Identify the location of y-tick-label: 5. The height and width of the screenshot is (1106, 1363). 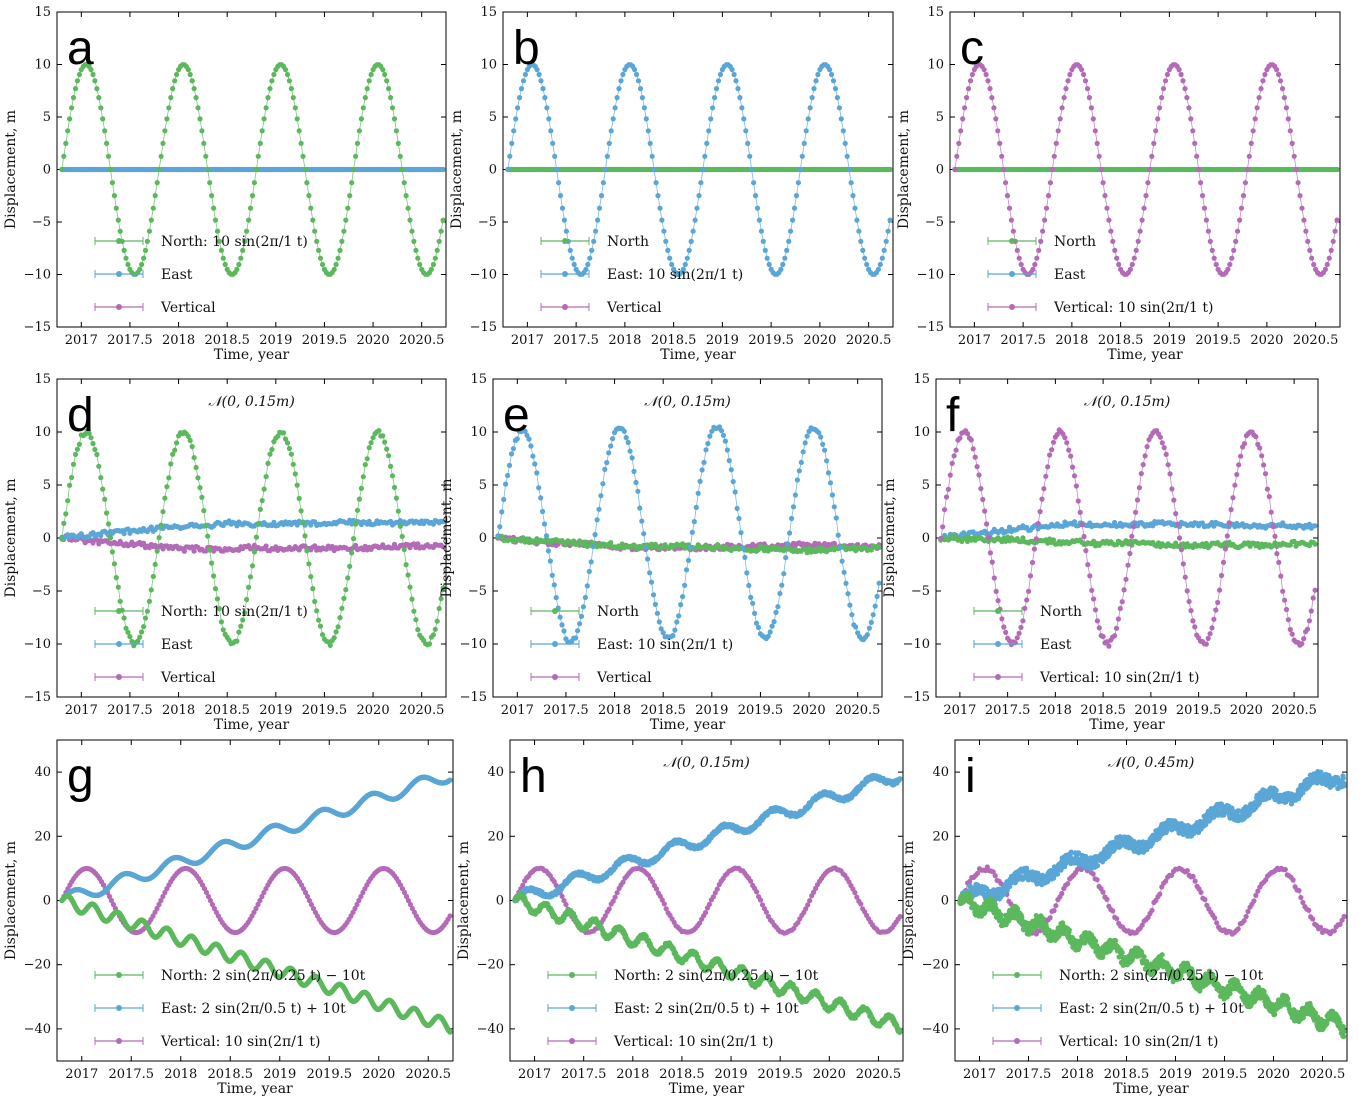
(47, 117).